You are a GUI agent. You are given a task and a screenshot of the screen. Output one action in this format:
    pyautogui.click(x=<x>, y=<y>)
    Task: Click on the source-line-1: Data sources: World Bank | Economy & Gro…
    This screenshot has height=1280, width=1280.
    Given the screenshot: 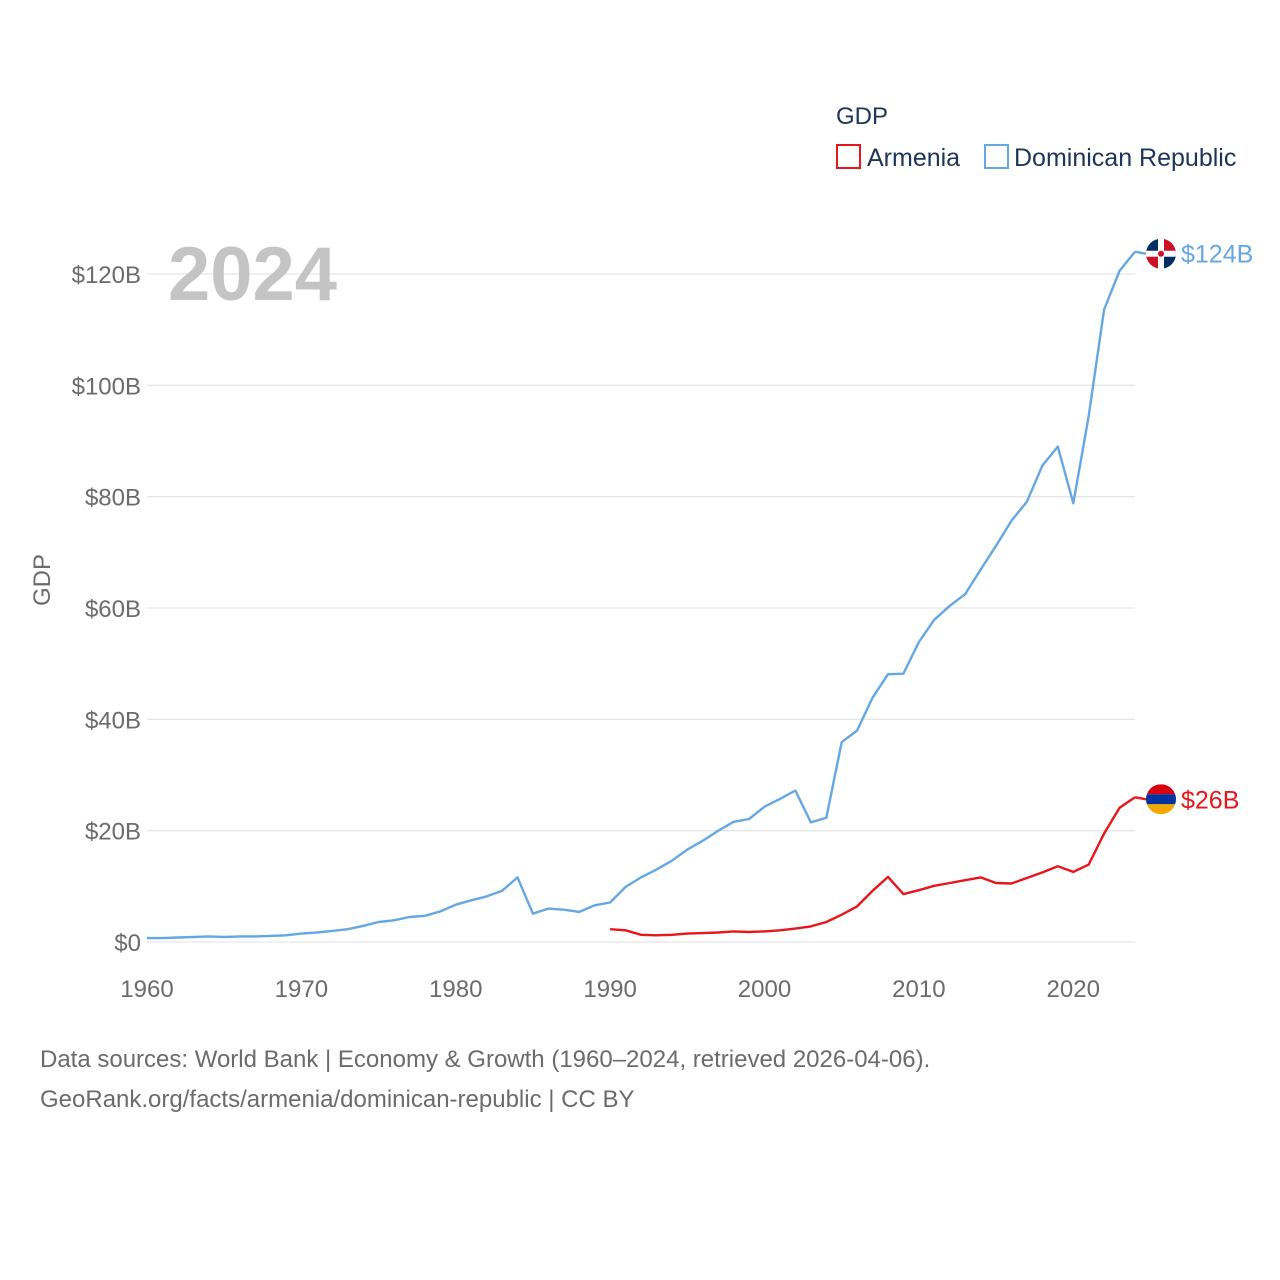 What is the action you would take?
    pyautogui.click(x=485, y=1059)
    